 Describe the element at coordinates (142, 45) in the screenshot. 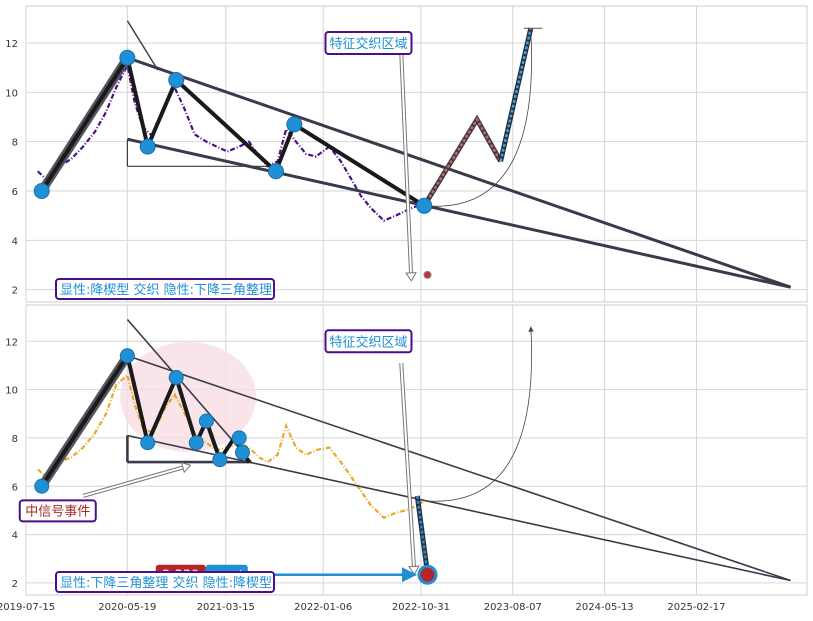

I see `upper-guide-line` at that location.